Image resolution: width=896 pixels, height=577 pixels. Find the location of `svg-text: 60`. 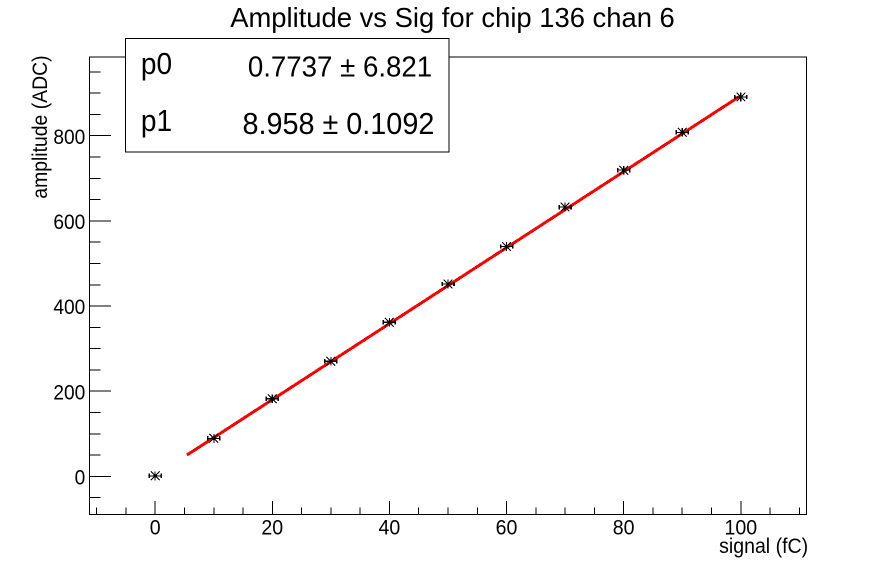

svg-text: 60 is located at coordinates (507, 528).